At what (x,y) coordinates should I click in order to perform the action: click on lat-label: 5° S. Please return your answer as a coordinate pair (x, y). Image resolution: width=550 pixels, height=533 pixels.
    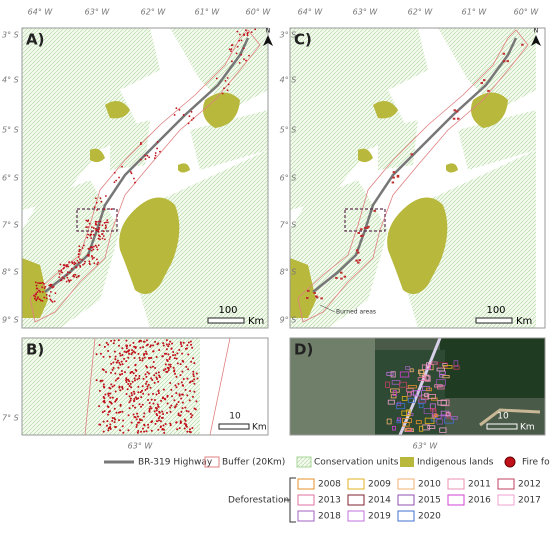
    Looking at the image, I should click on (288, 130).